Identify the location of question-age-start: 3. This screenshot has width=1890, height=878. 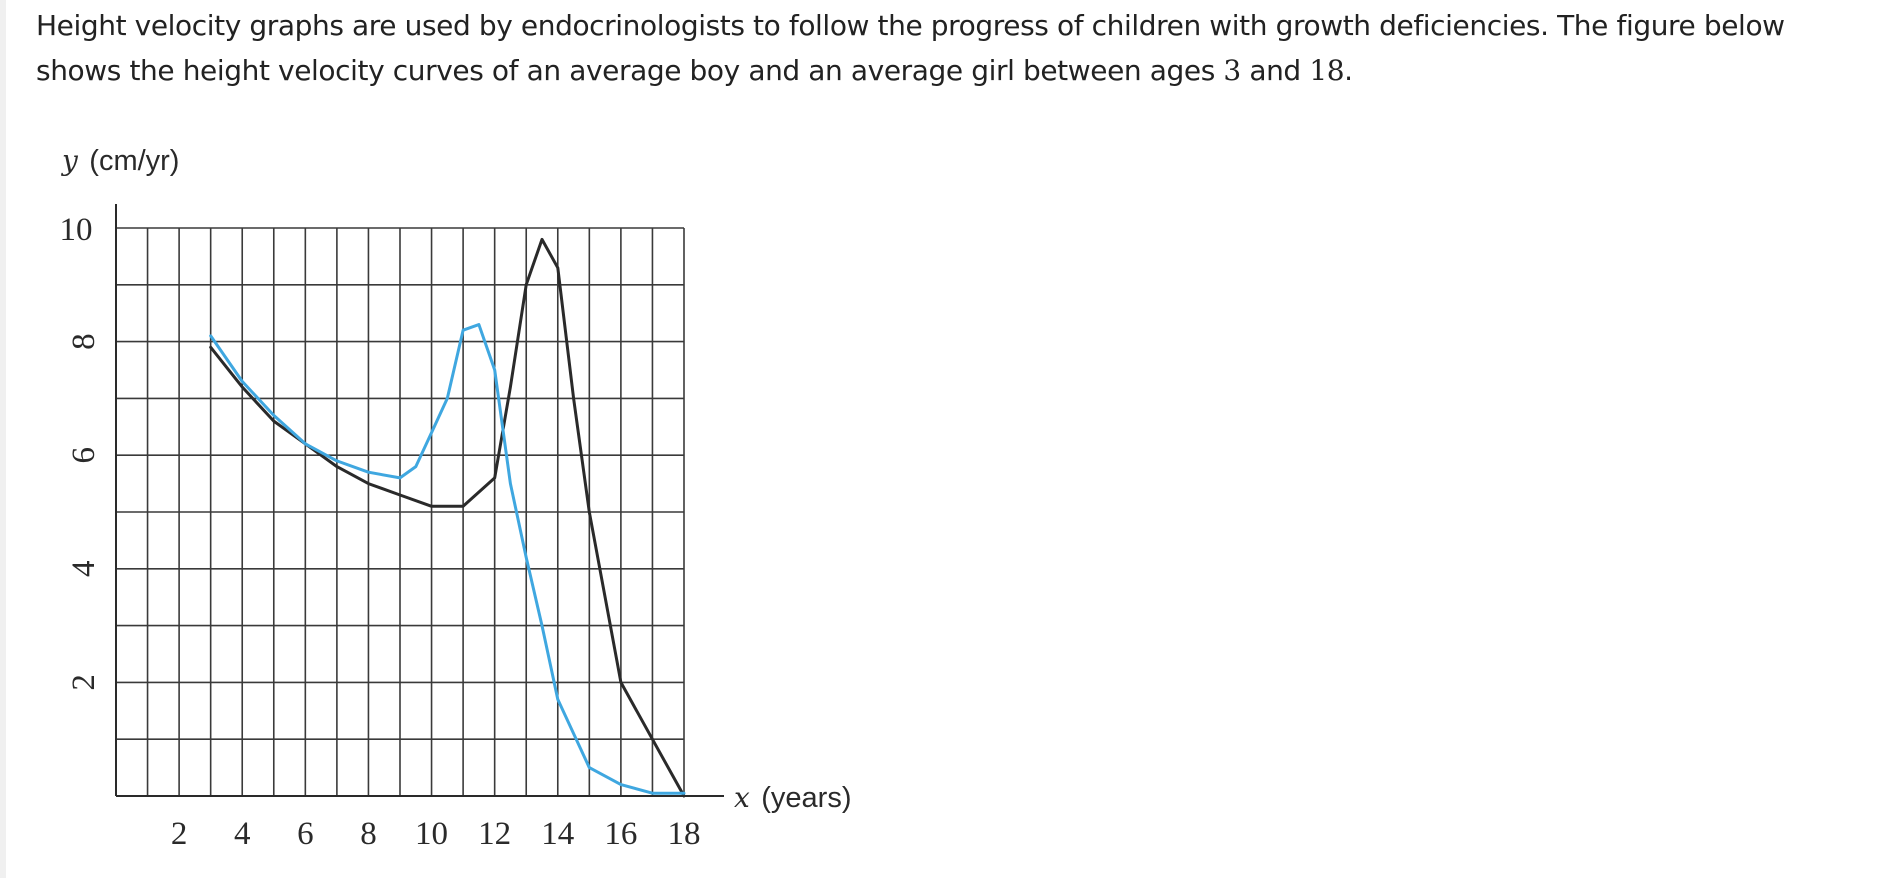
(1232, 70).